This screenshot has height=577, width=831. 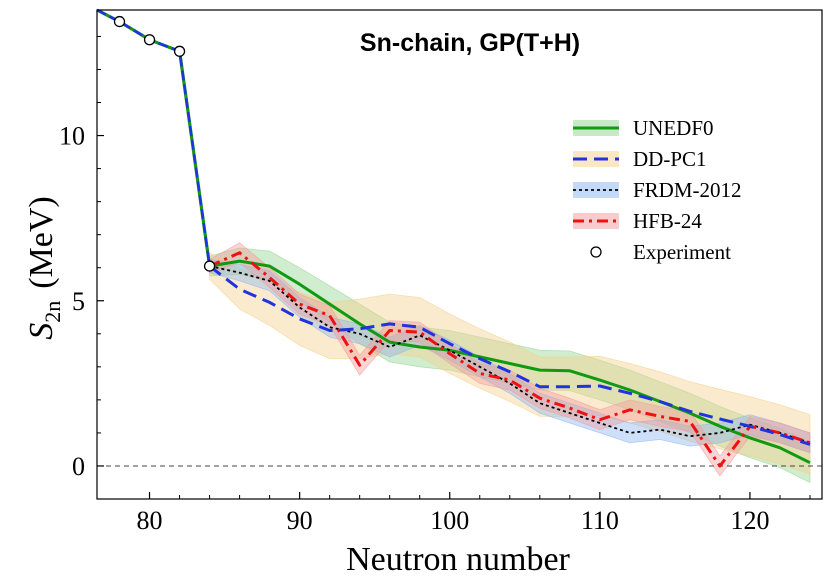 What do you see at coordinates (670, 159) in the screenshot?
I see `legend-label-dd-pc1: DD-PC1` at bounding box center [670, 159].